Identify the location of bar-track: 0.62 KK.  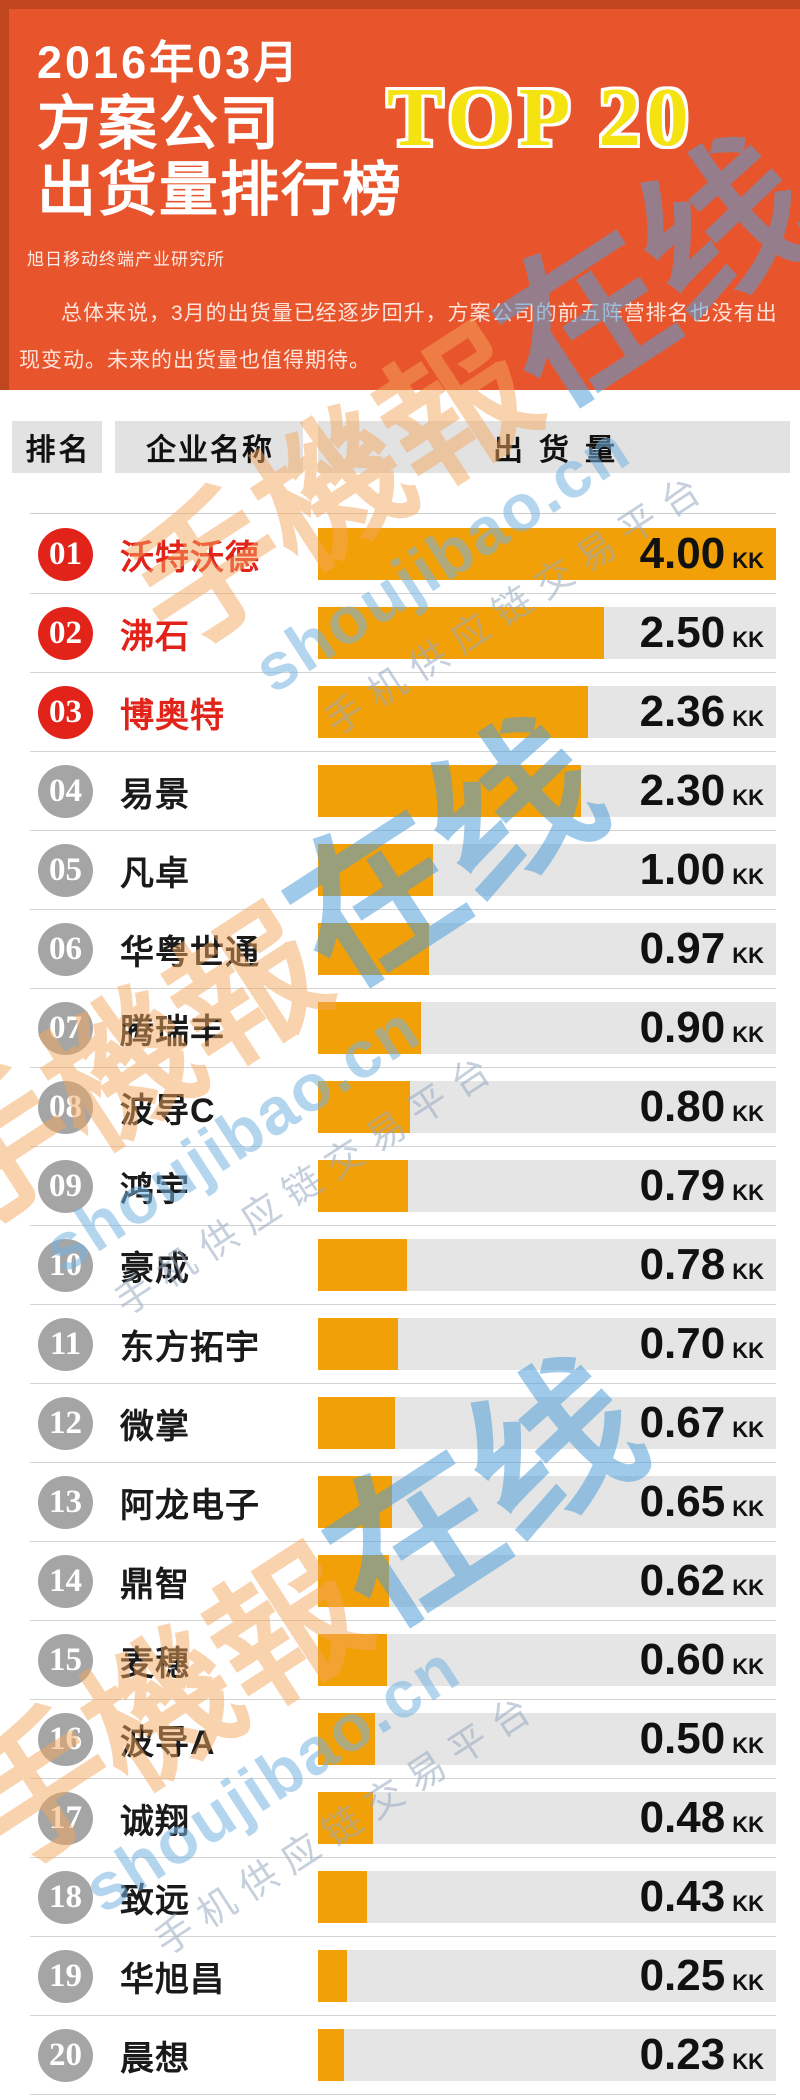
(547, 1581).